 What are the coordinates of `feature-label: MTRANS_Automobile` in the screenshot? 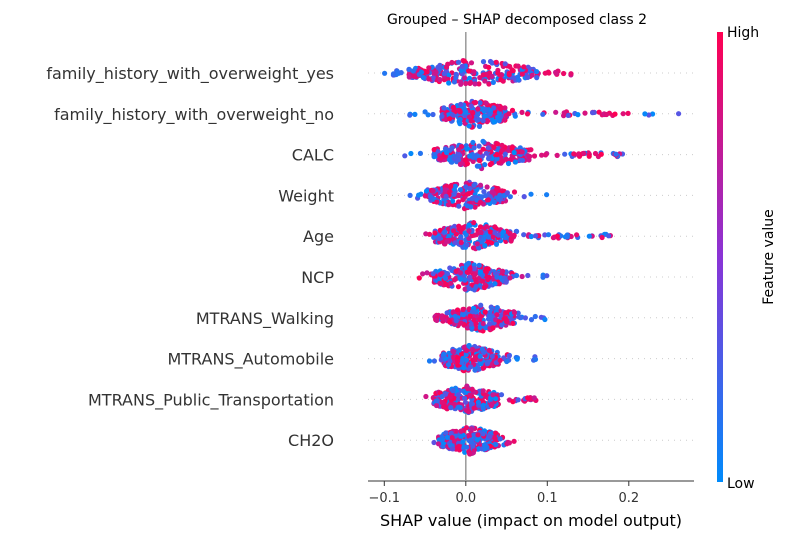 It's located at (250, 360).